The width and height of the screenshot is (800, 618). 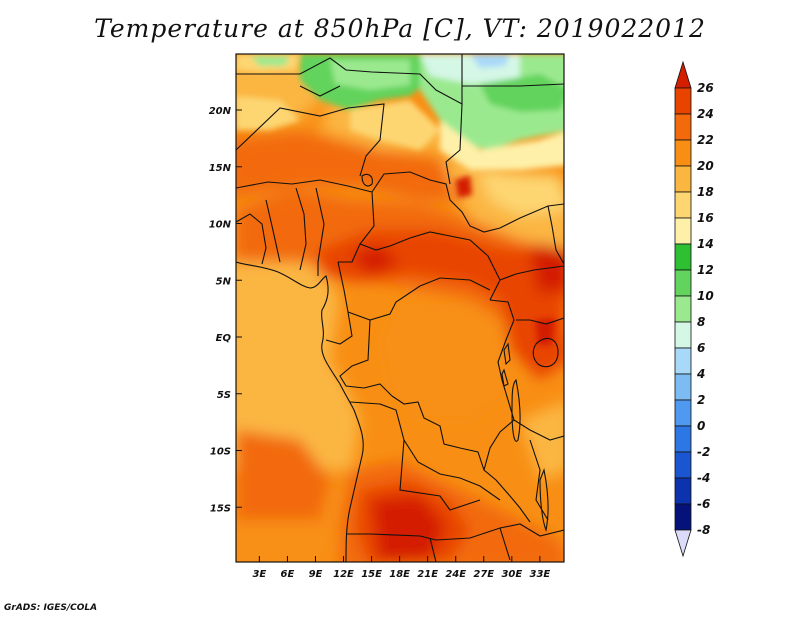 What do you see at coordinates (220, 111) in the screenshot?
I see `lat-tick-label: 20N` at bounding box center [220, 111].